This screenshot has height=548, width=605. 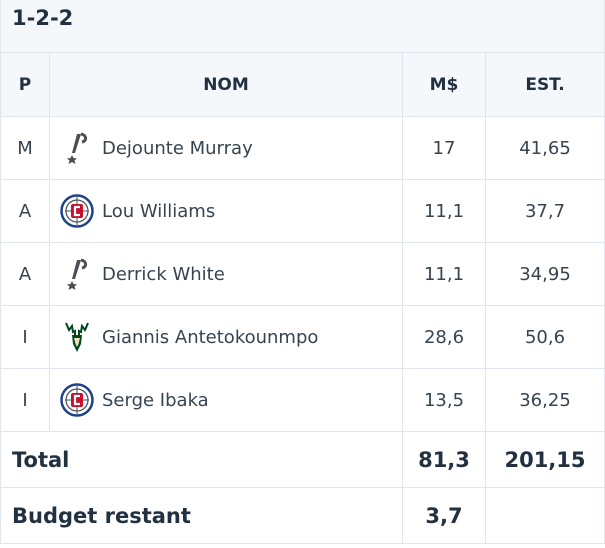 I want to click on player-name: Derrick White, so click(x=163, y=274).